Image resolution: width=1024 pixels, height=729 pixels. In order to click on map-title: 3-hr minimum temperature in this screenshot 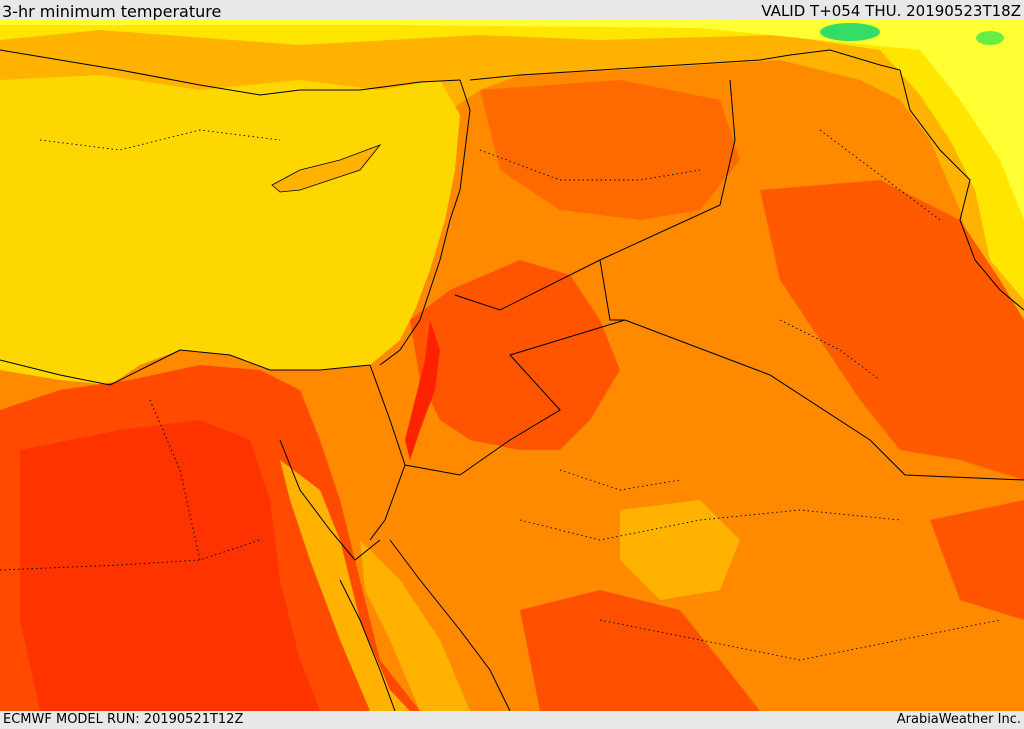, I will do `click(112, 11)`.